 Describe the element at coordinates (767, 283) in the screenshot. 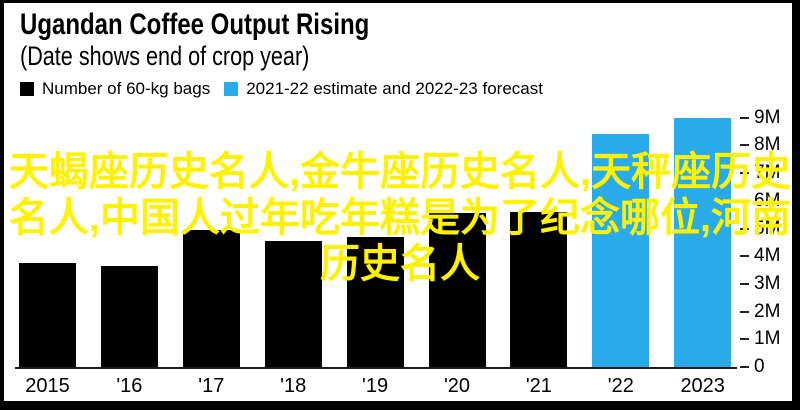

I see `y-tick-label-3M: 3M` at that location.